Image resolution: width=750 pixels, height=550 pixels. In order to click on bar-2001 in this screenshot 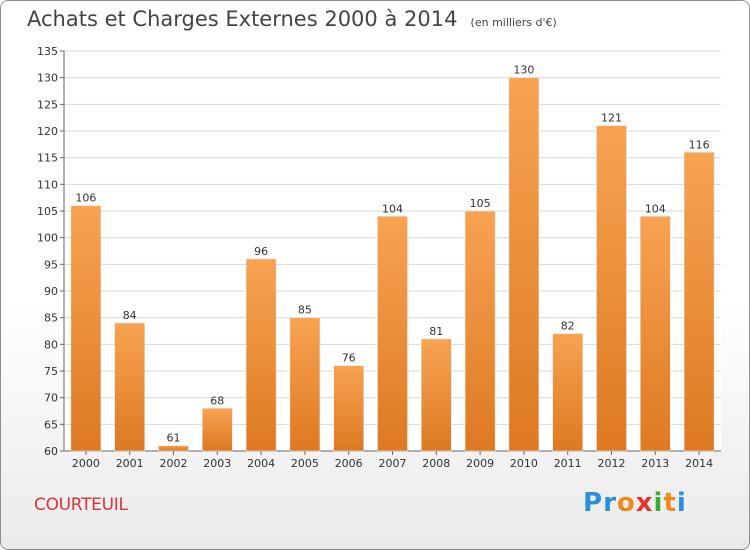, I will do `click(129, 387)`.